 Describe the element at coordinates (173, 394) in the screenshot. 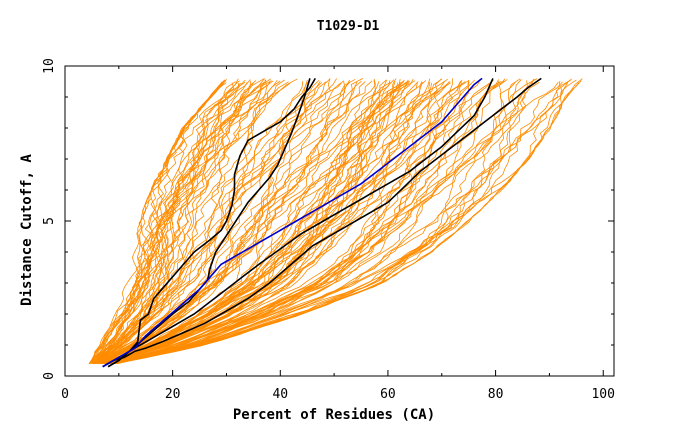

I see `x-tick-label: 20` at that location.